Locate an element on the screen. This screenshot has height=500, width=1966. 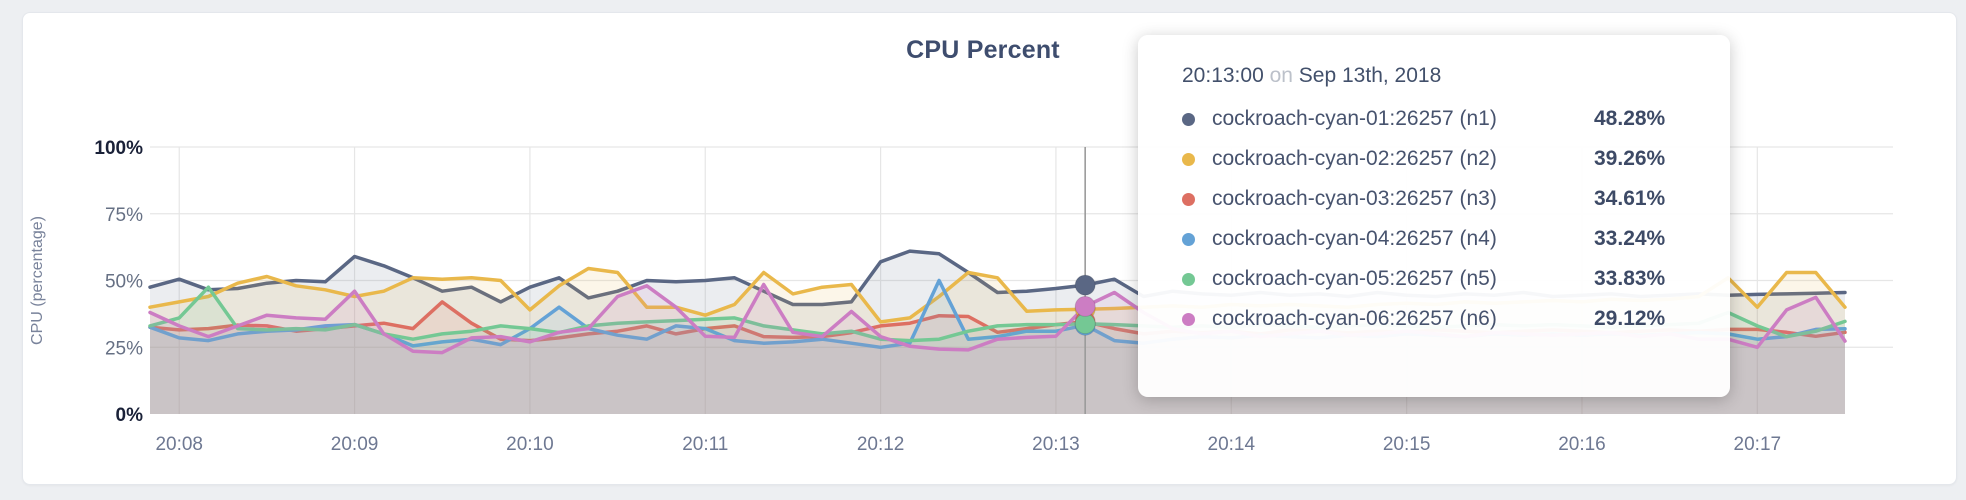
x-axis-tick-label: 20:15 is located at coordinates (1407, 444).